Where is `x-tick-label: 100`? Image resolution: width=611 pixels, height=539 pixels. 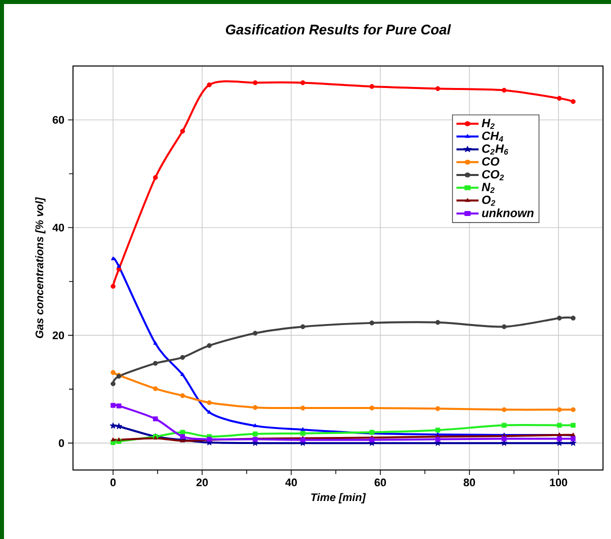
x-tick-label: 100 is located at coordinates (559, 482).